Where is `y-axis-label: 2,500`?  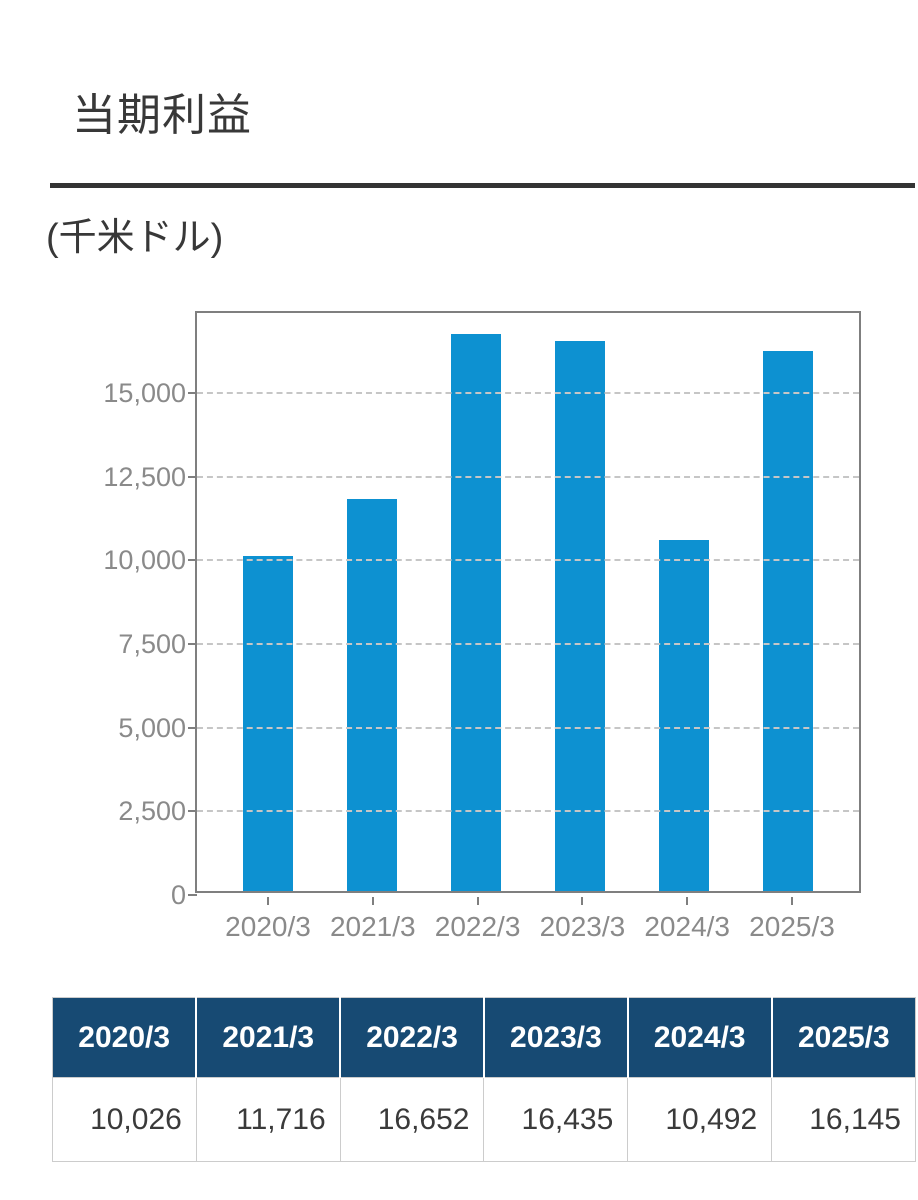
y-axis-label: 2,500 is located at coordinates (152, 811).